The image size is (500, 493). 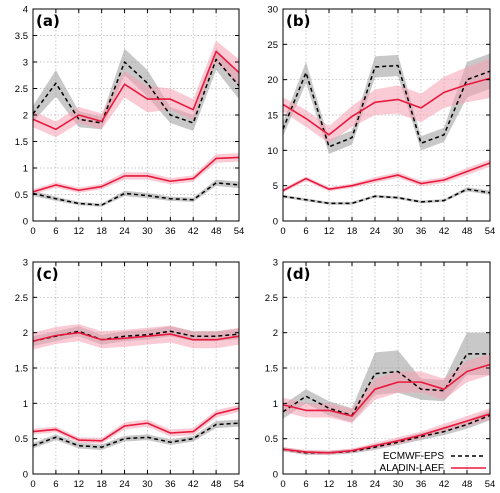 What do you see at coordinates (413, 456) in the screenshot?
I see `legend-label-ecmwf: ECMWF-EPS` at bounding box center [413, 456].